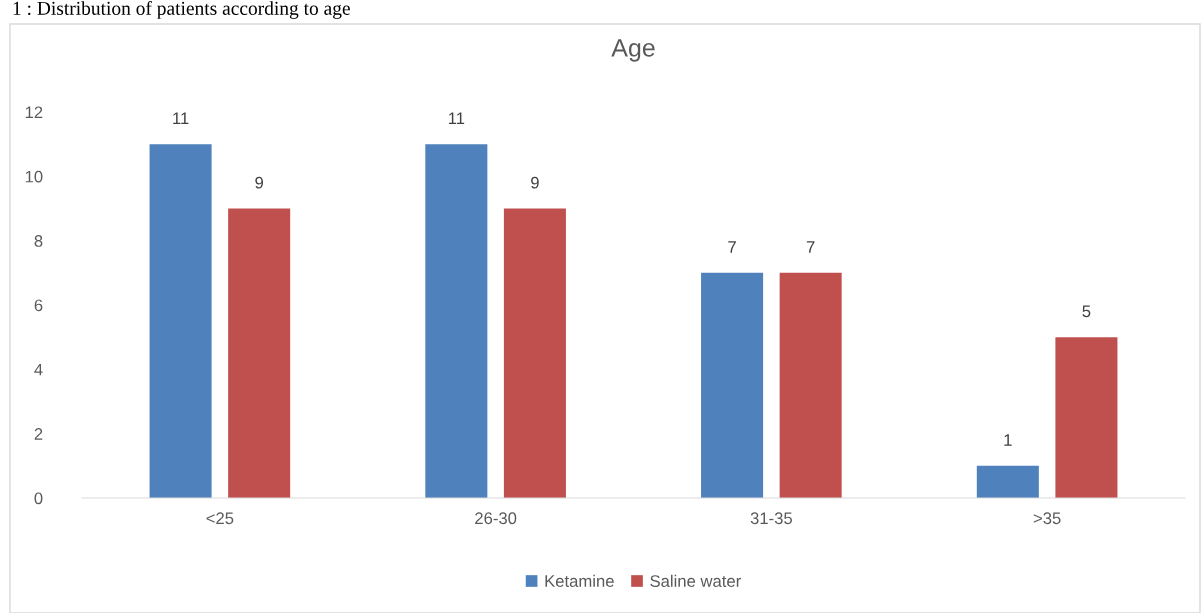 The width and height of the screenshot is (1201, 613). I want to click on x-tick-label: >35, so click(1047, 518).